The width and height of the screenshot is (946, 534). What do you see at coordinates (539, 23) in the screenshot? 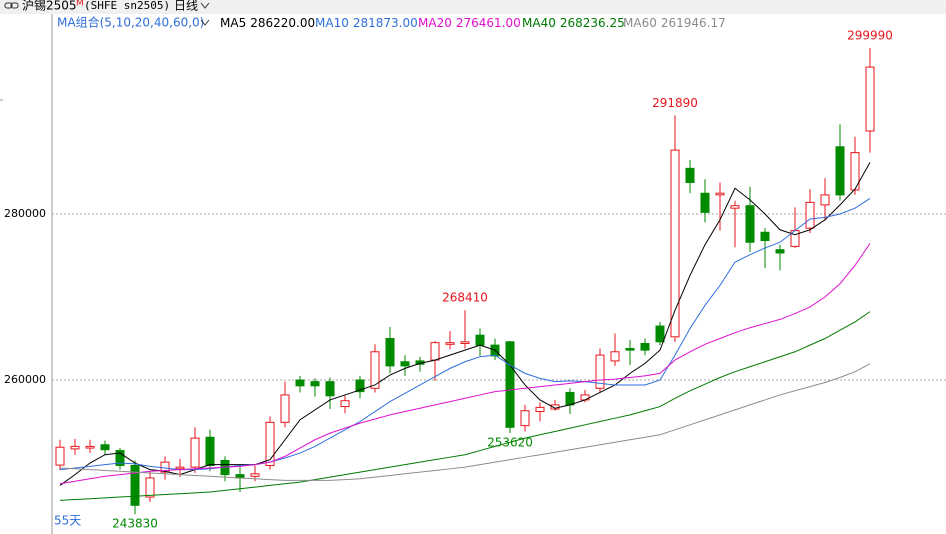
I see `legend-name: MA40` at bounding box center [539, 23].